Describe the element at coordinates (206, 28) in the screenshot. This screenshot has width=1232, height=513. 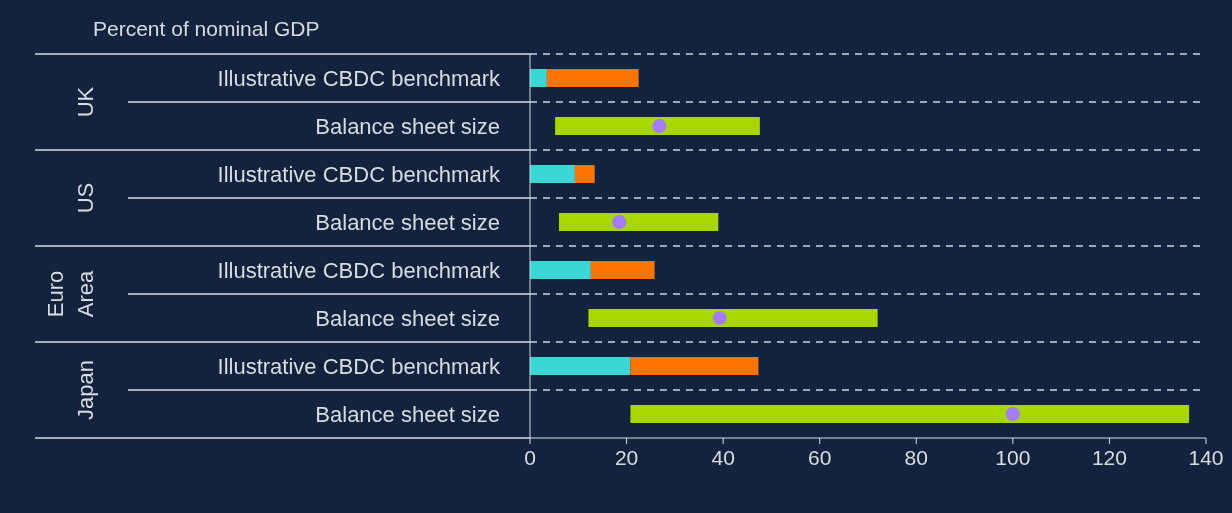
I see `text: Percent of nominal GDP` at that location.